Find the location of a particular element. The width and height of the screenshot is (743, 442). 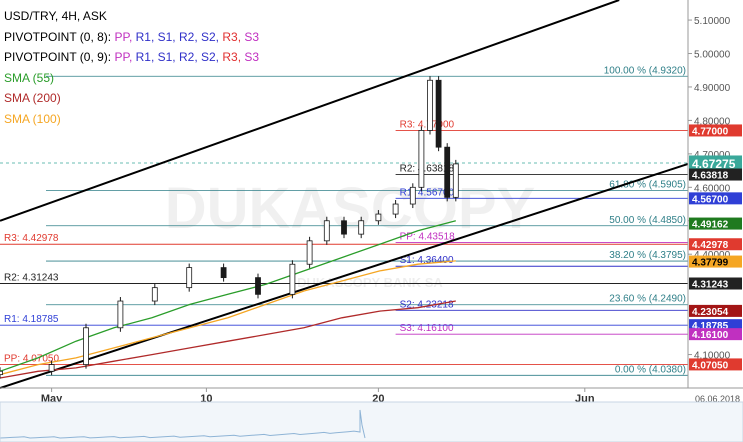

price-badge-label: 4.63818 is located at coordinates (710, 176).